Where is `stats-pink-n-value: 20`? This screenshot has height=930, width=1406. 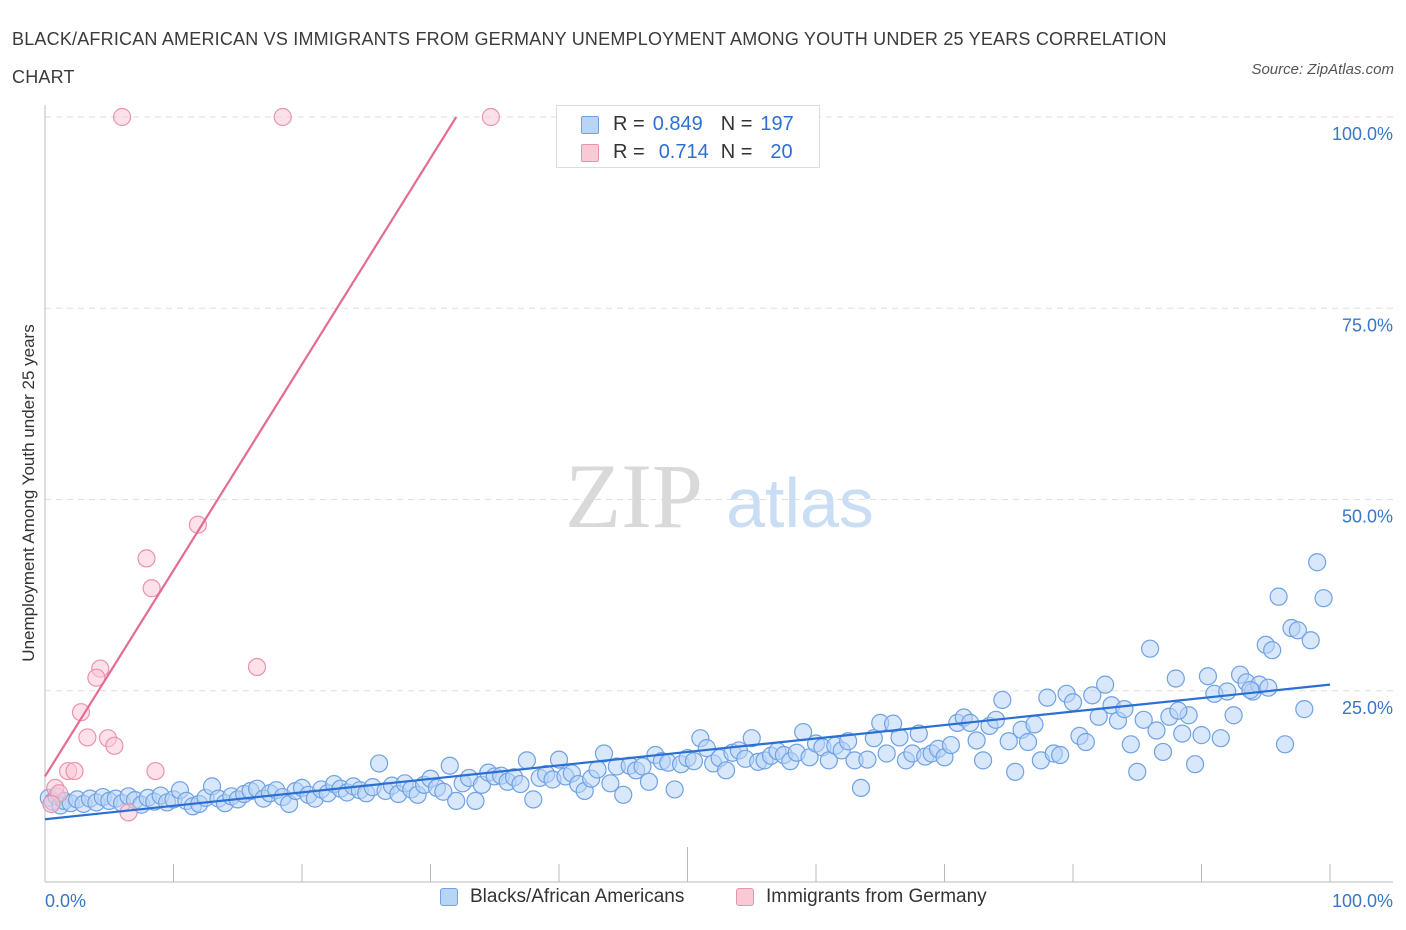 stats-pink-n-value: 20 is located at coordinates (781, 152).